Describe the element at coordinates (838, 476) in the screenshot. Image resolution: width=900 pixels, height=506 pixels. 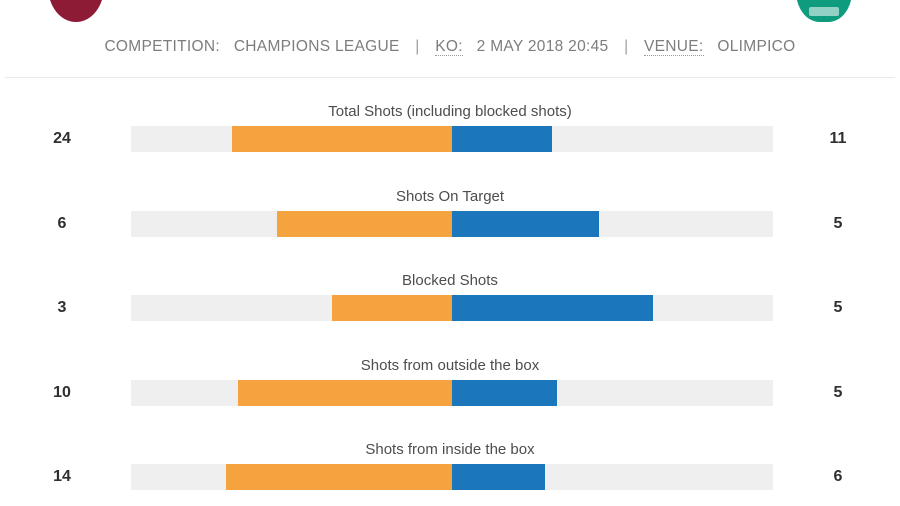
I see `stat-value-away: 6` at that location.